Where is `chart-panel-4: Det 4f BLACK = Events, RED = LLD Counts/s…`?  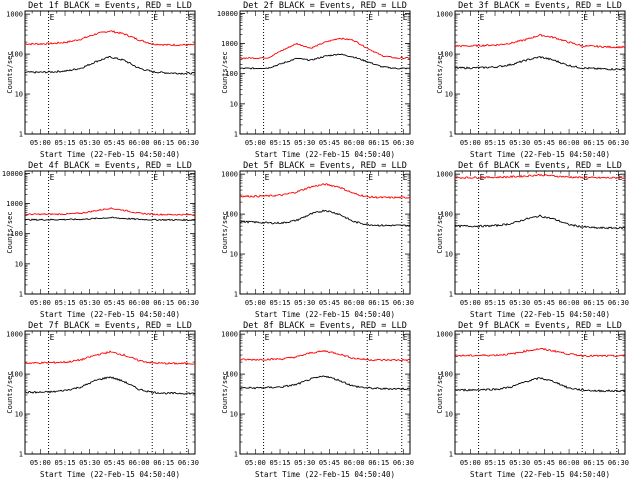
chart-panel-4: Det 4f BLACK = Events, RED = LLD Counts/s… is located at coordinates (100, 240).